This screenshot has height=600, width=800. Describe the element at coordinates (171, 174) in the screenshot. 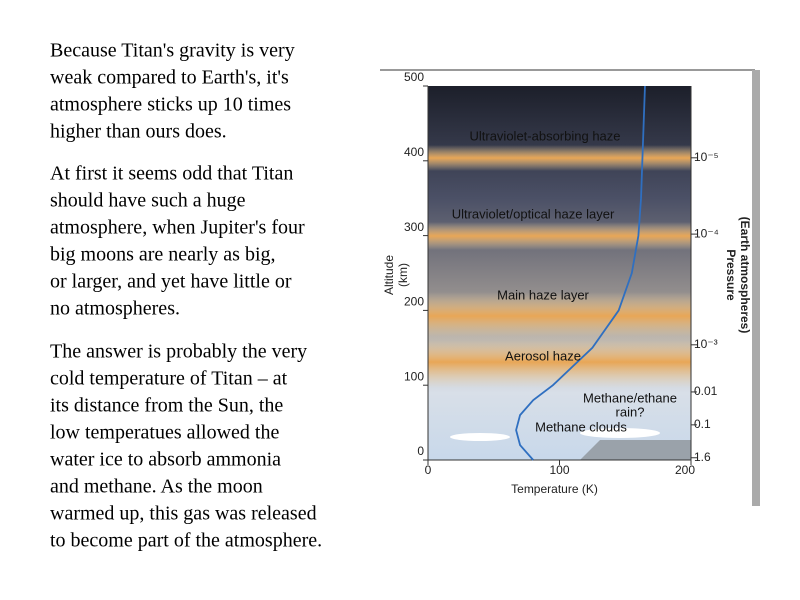

I see `paragraph-line: At first it seems odd that Titan` at that location.